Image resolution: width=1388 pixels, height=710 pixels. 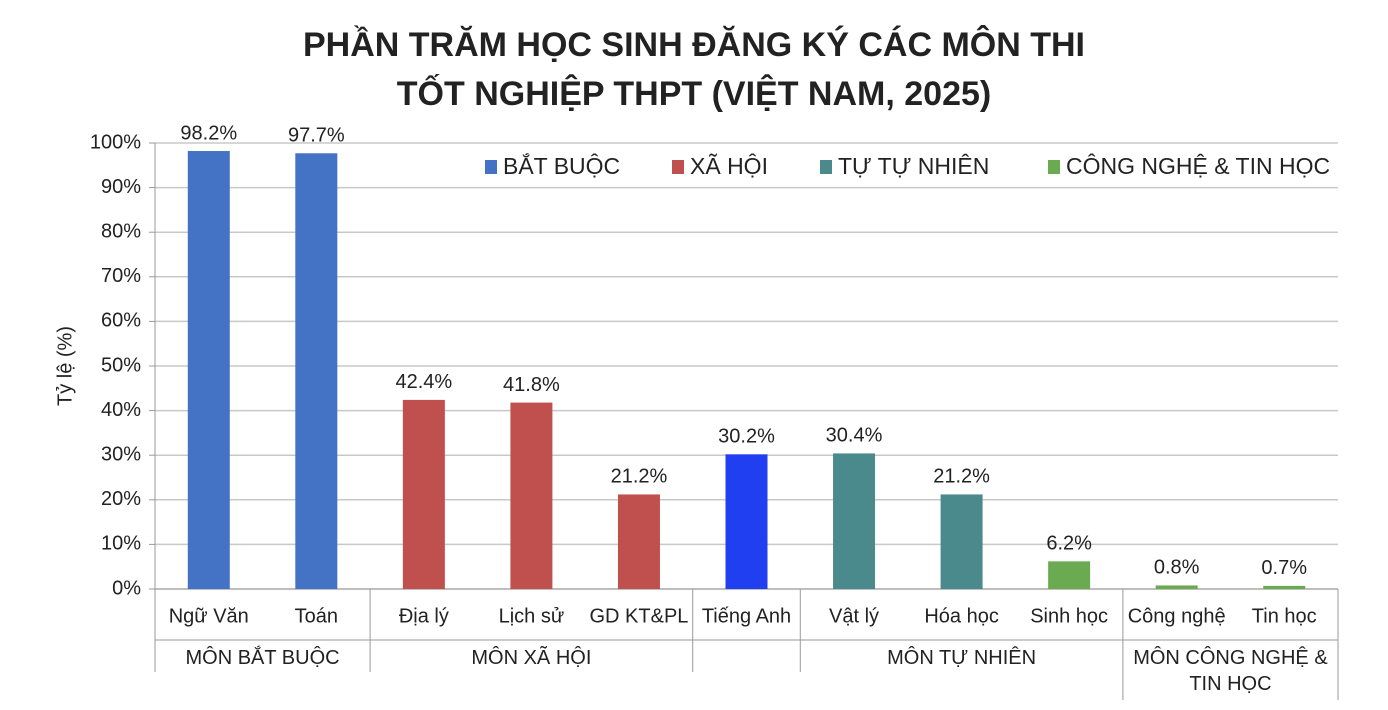 What do you see at coordinates (209, 616) in the screenshot?
I see `x-tick-label: Ngữ Văn` at bounding box center [209, 616].